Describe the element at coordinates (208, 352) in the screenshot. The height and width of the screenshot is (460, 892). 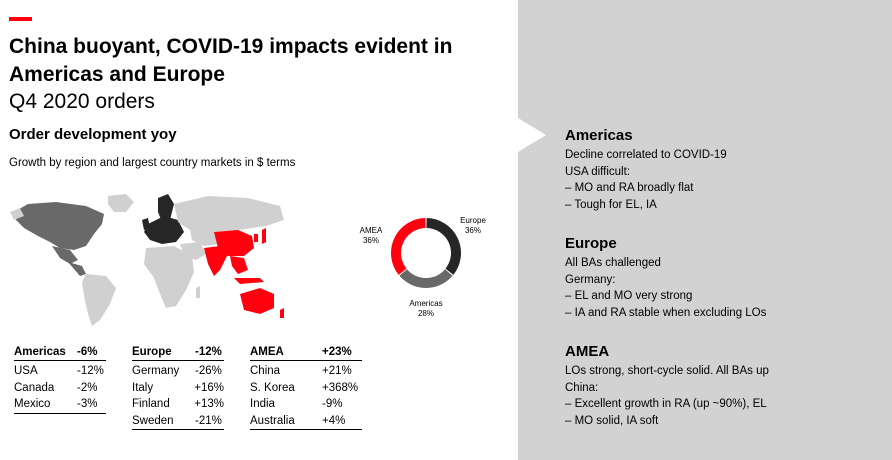
I see `region-value: -12%` at that location.